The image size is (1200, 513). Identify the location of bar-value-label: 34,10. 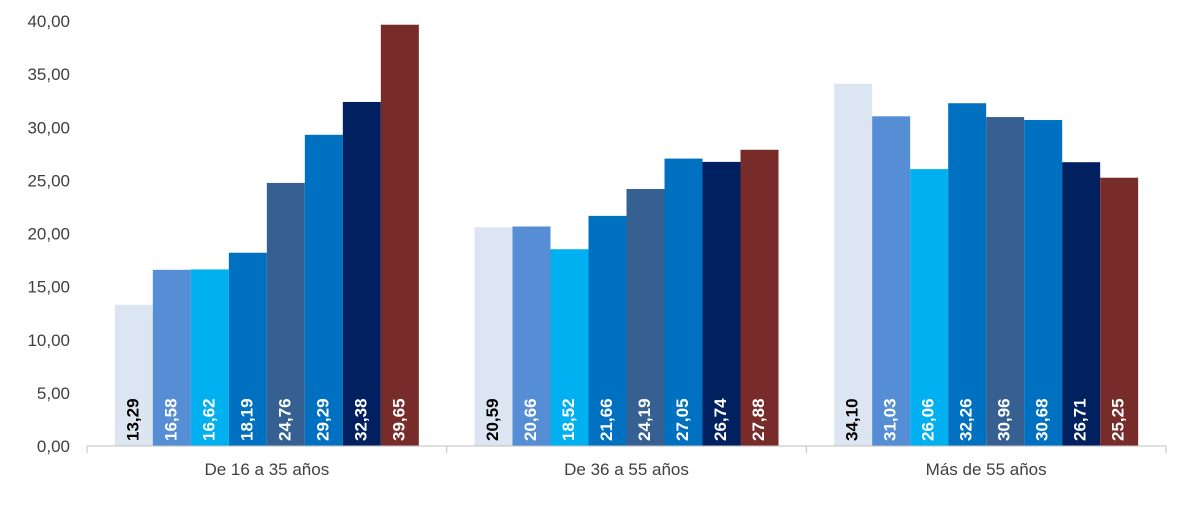
(852, 419).